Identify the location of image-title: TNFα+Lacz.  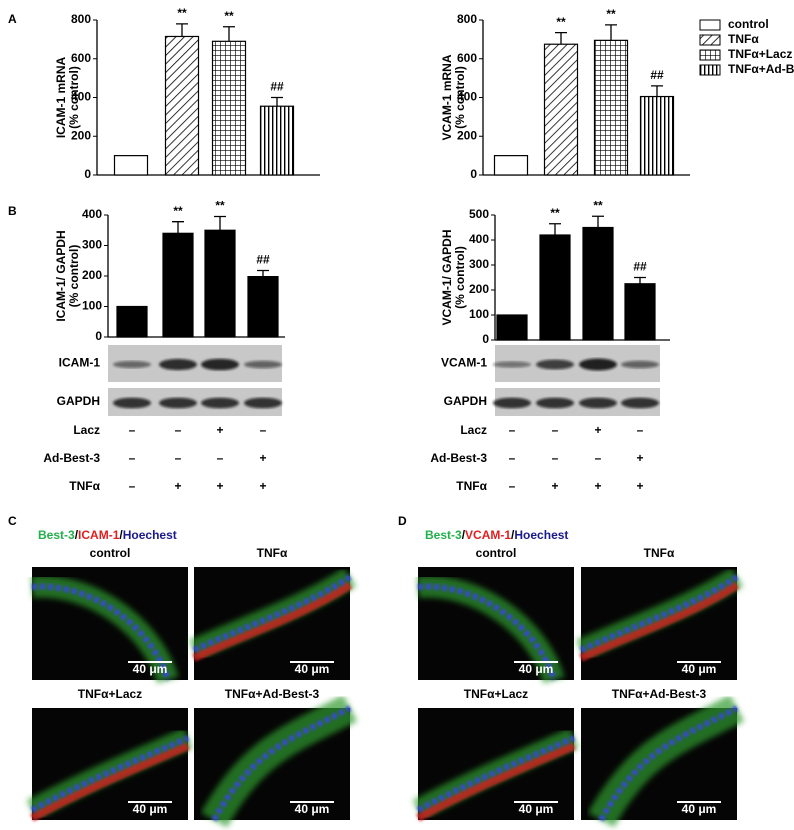
(496, 694).